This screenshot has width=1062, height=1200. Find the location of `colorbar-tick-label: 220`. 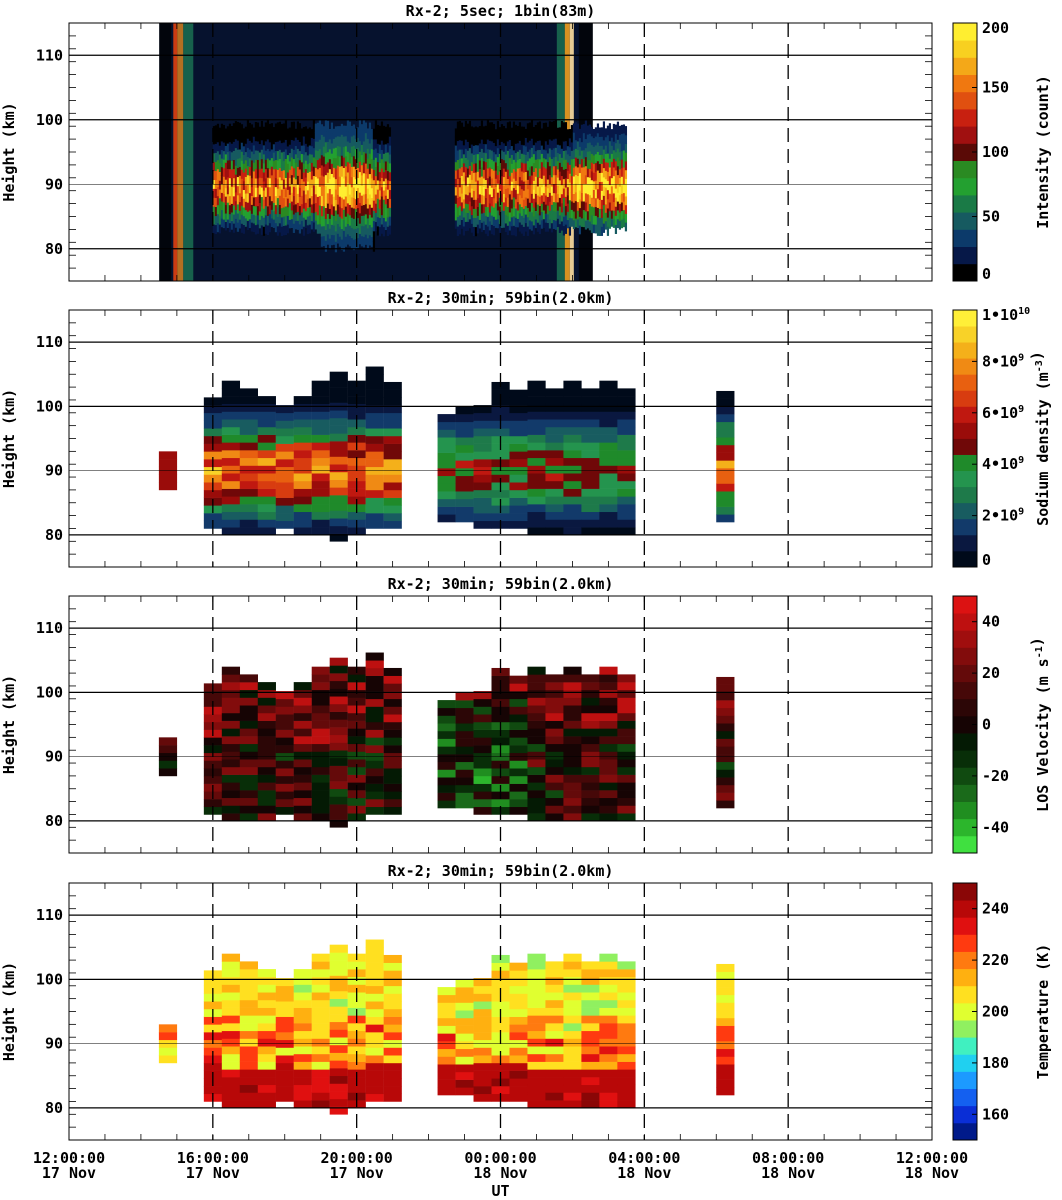

colorbar-tick-label: 220 is located at coordinates (995, 960).